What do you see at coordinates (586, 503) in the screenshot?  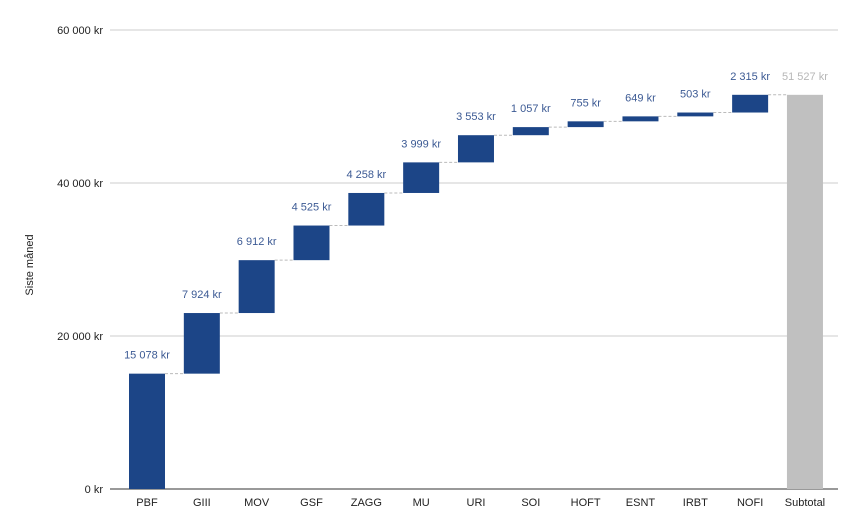 I see `x-tick-label-hoft: HOFT` at bounding box center [586, 503].